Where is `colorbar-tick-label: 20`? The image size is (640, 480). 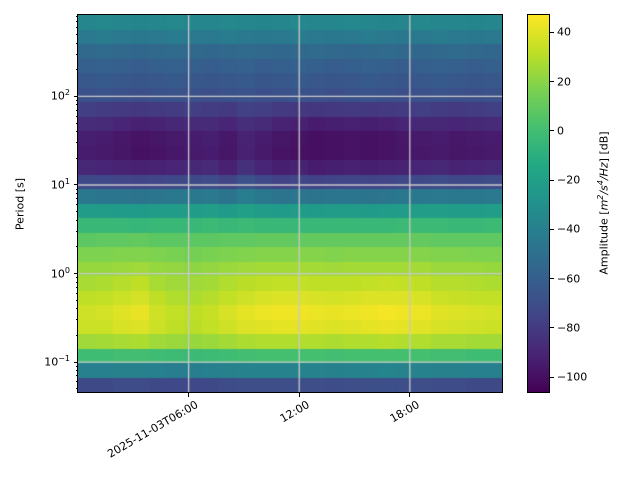
colorbar-tick-label: 20 is located at coordinates (564, 82).